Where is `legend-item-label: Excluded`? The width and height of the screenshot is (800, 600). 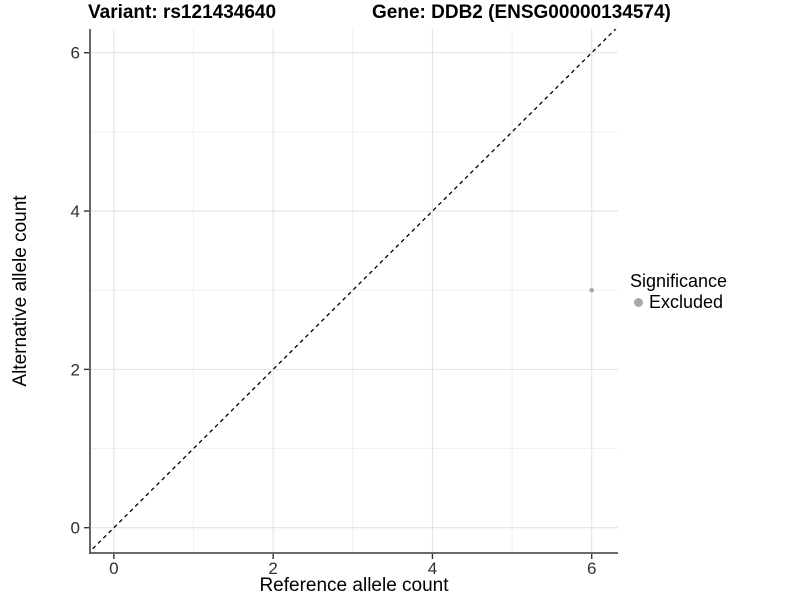
legend-item-label: Excluded is located at coordinates (686, 302).